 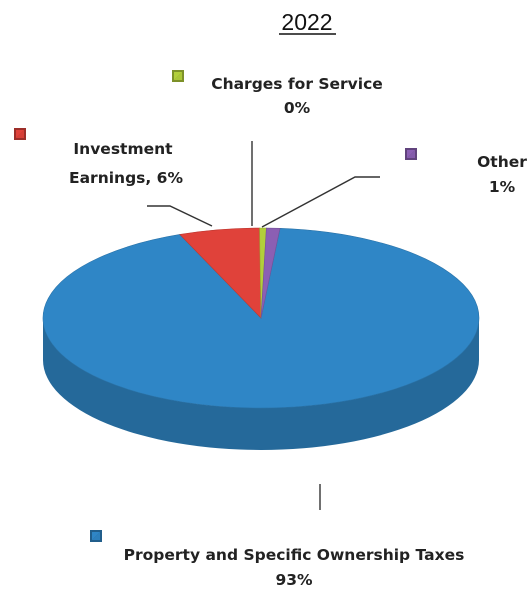 I want to click on marker-investment-face-lower, so click(x=20, y=134).